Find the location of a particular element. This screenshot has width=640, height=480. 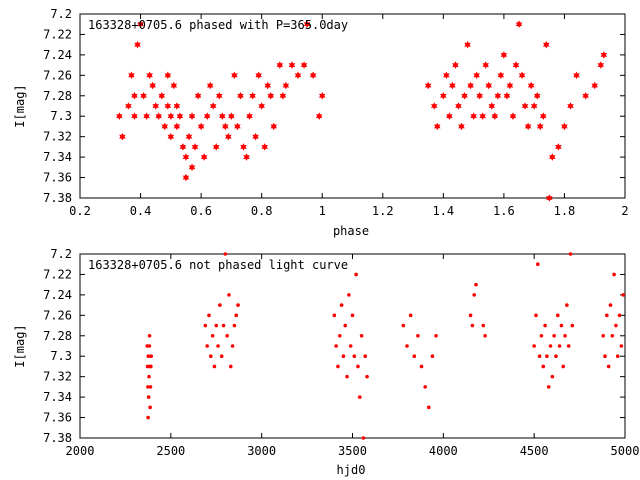

y-tick-label: 7.2 is located at coordinates (61, 254).